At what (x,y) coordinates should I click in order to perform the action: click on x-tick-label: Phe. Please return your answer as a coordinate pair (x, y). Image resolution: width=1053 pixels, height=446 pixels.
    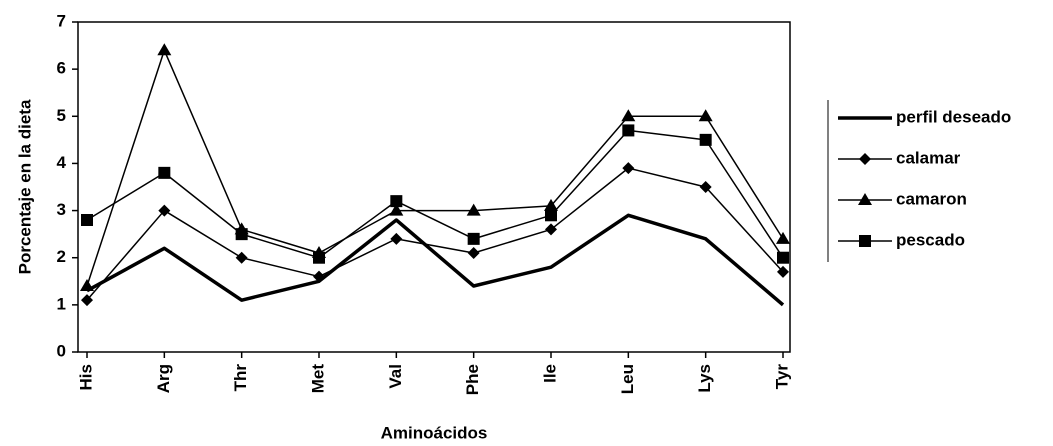
    Looking at the image, I should click on (472, 379).